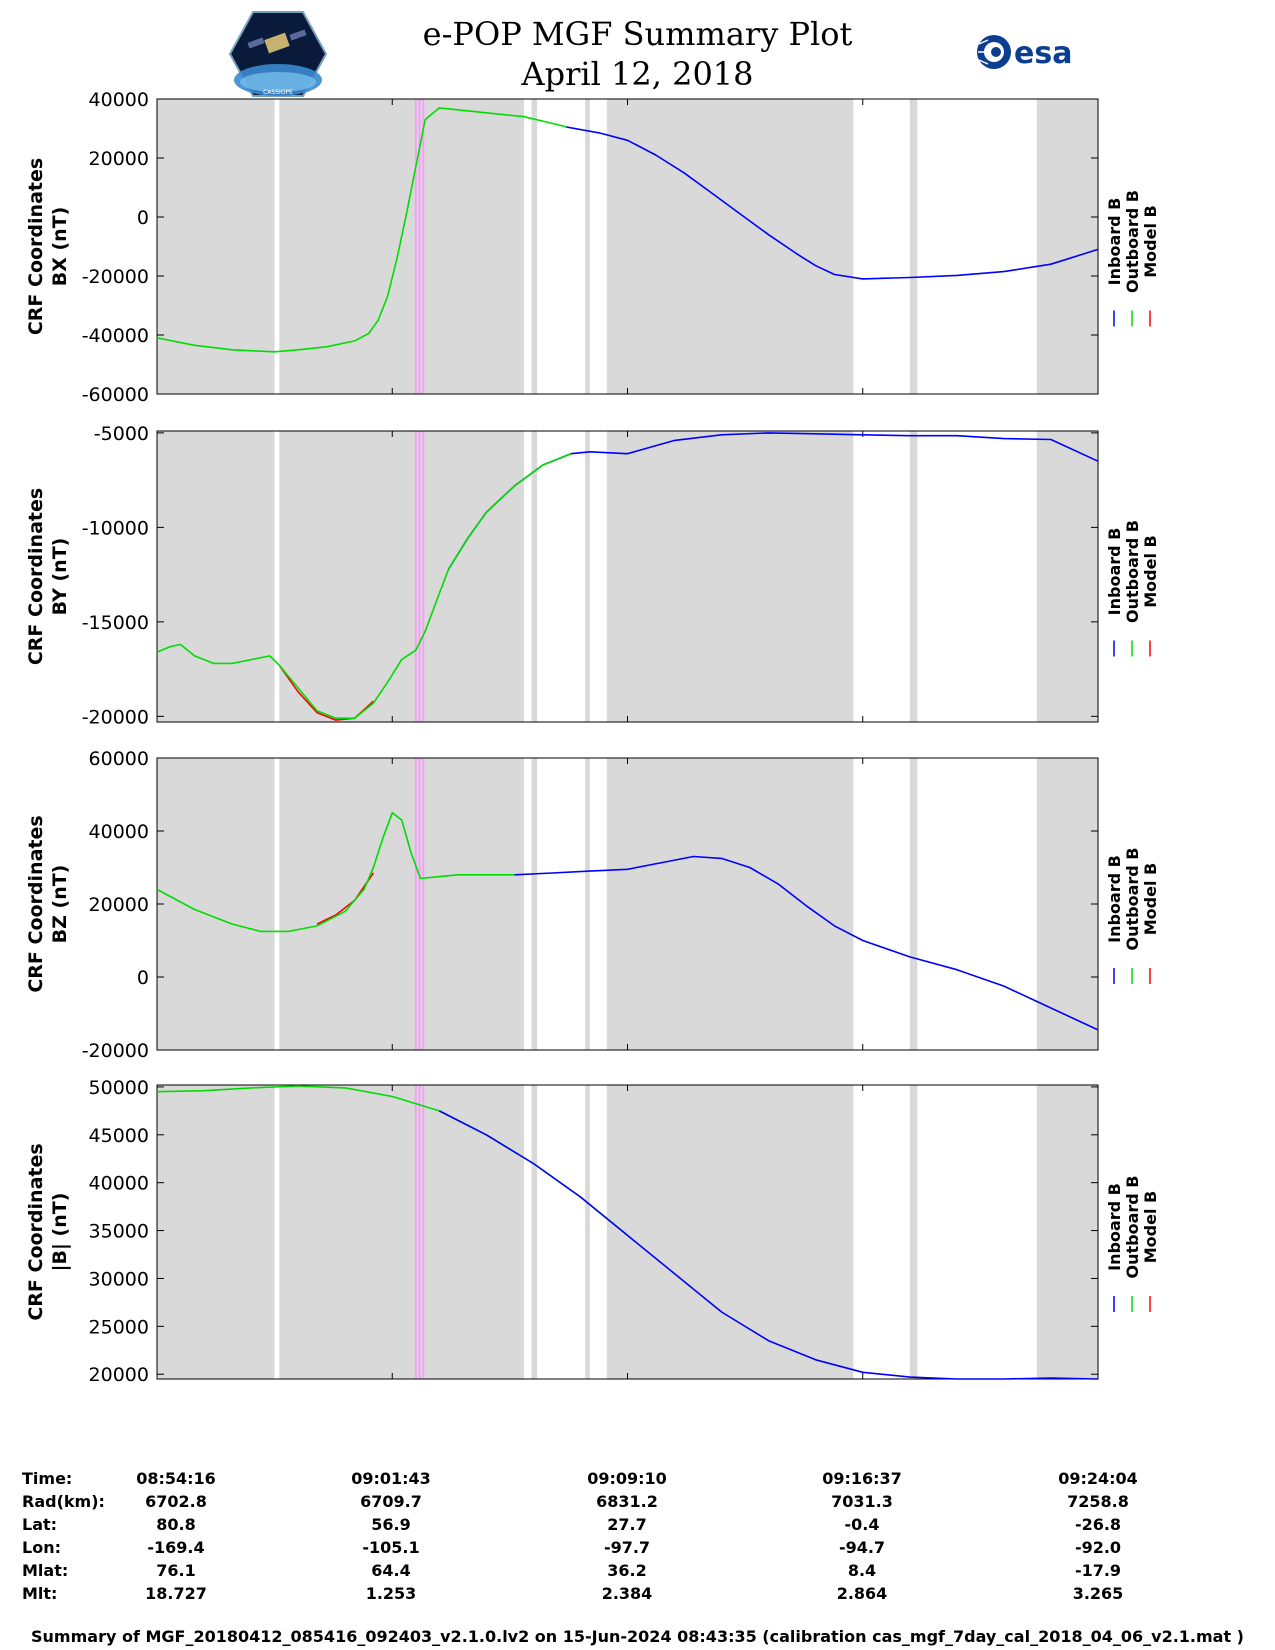 The width and height of the screenshot is (1275, 1650). Describe the element at coordinates (1098, 1570) in the screenshot. I see `table-cell: -17.9` at that location.